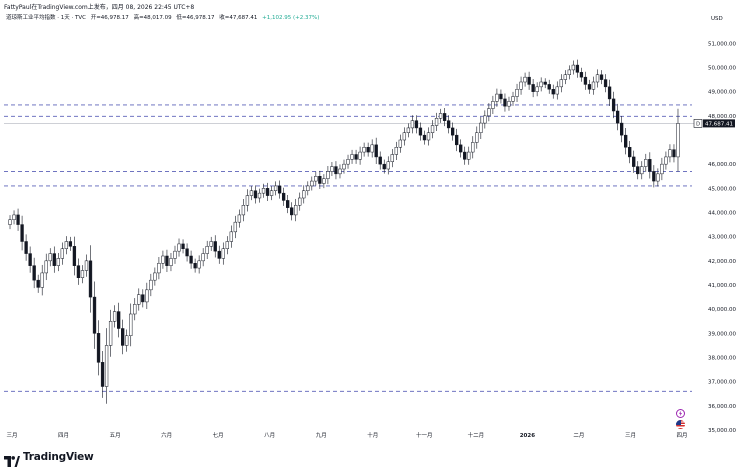 The image size is (740, 472). What do you see at coordinates (722, 189) in the screenshot?
I see `y-tick-label: 45,000.00` at bounding box center [722, 189].